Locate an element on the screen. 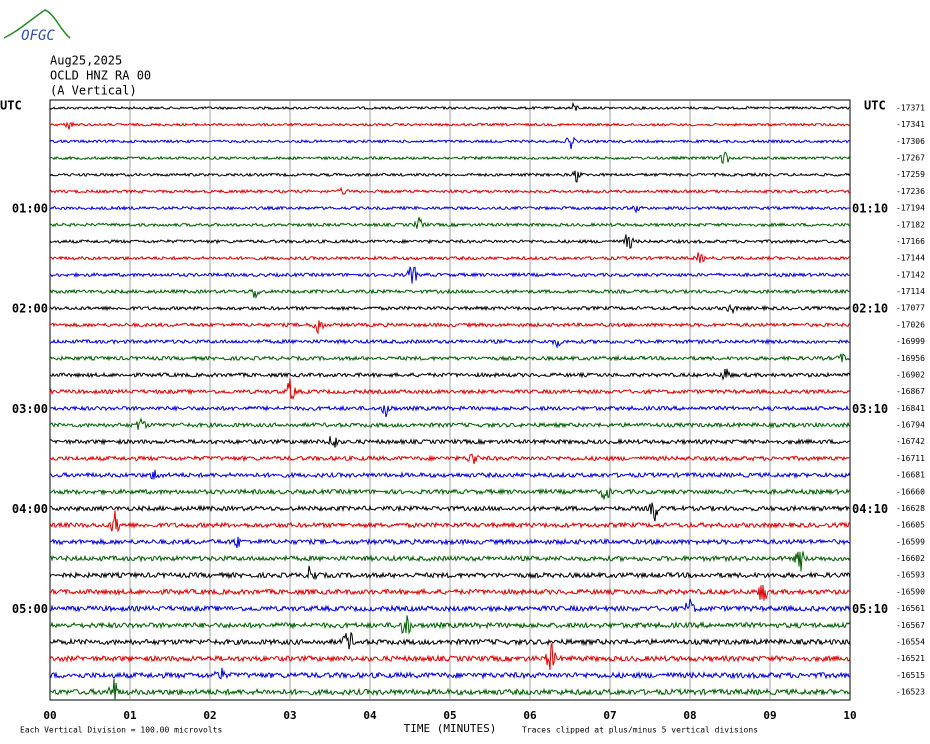 This screenshot has height=744, width=930. offset-label: -16841 is located at coordinates (910, 408).